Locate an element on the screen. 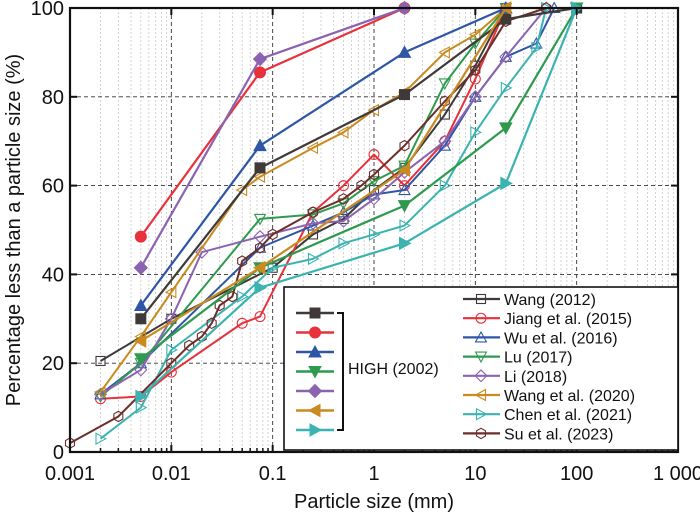 The width and height of the screenshot is (700, 520). x-tick-label: 100 is located at coordinates (576, 474).